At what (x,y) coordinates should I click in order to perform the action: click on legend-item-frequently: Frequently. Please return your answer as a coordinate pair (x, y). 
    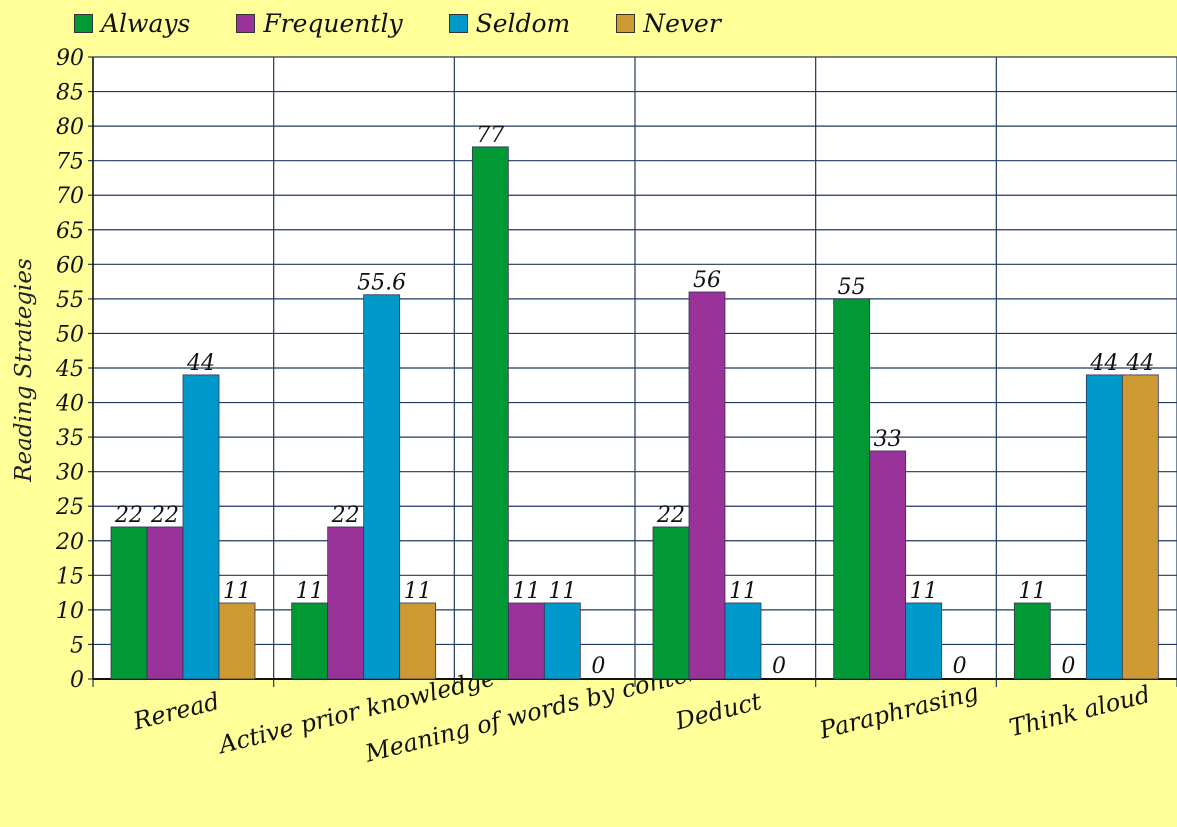
    Looking at the image, I should click on (319, 23).